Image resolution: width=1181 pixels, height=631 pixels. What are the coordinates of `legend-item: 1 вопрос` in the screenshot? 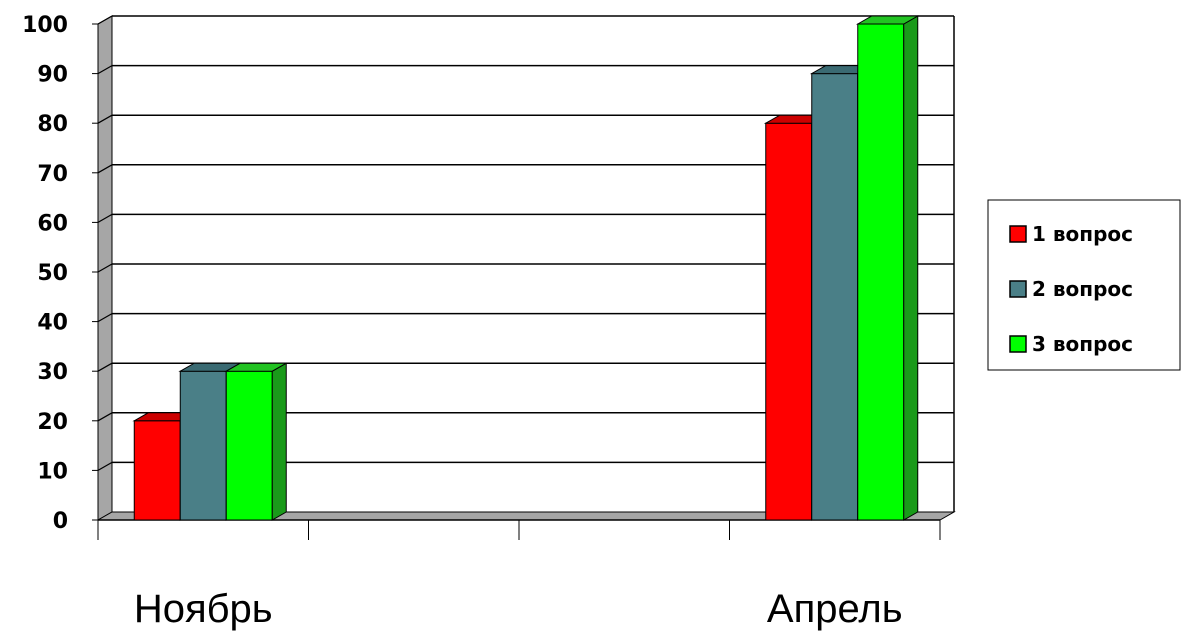 It's located at (1071, 234).